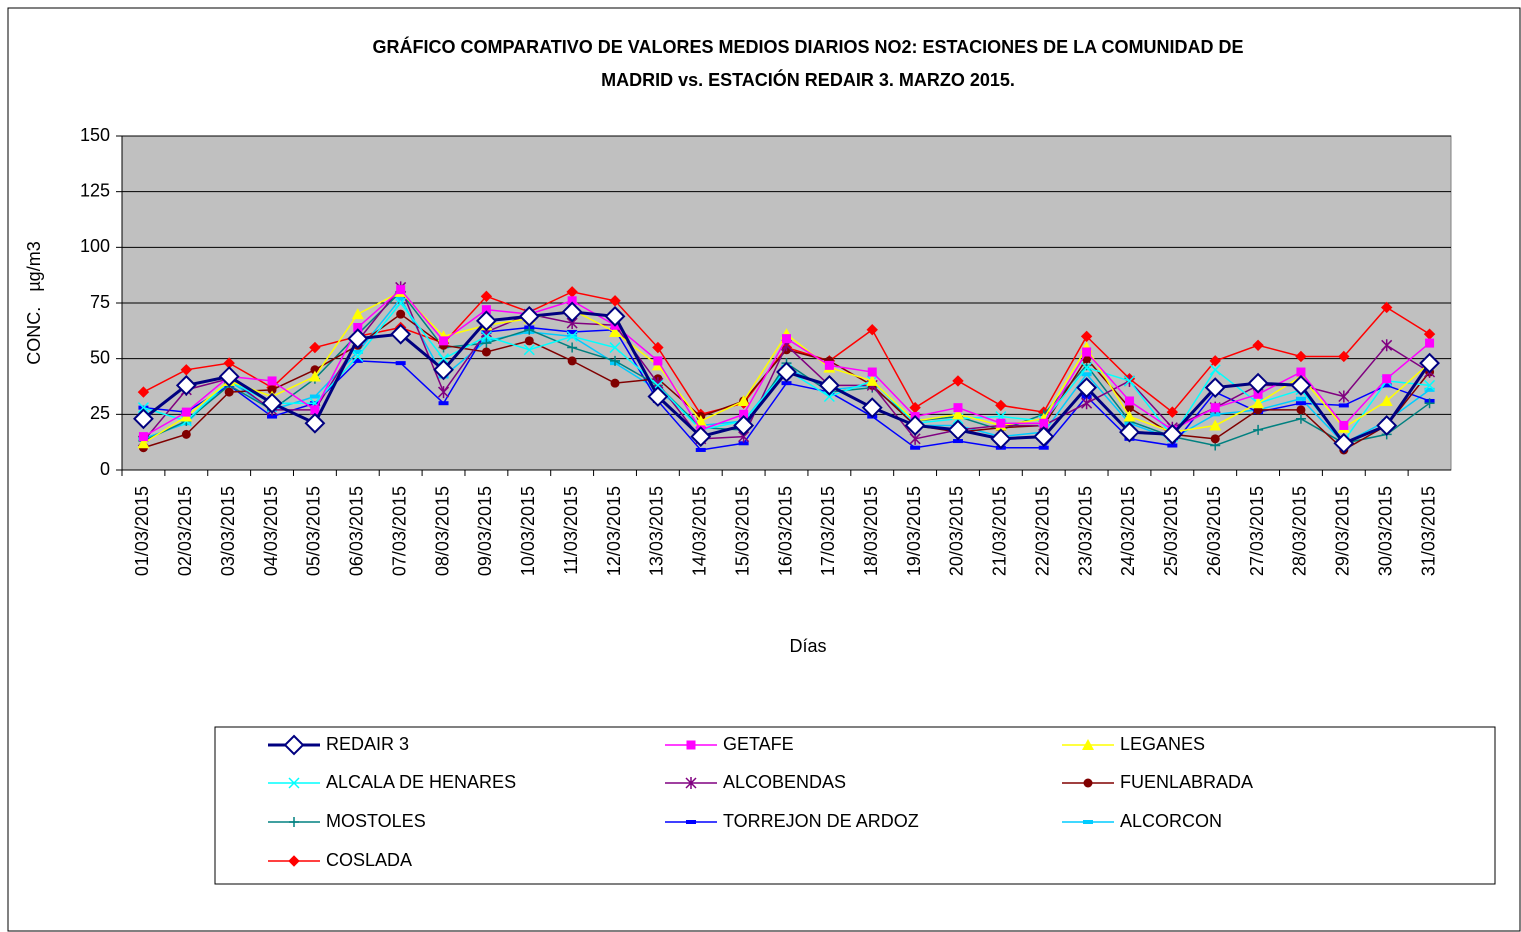  Describe the element at coordinates (855, 805) in the screenshot. I see `legend` at that location.